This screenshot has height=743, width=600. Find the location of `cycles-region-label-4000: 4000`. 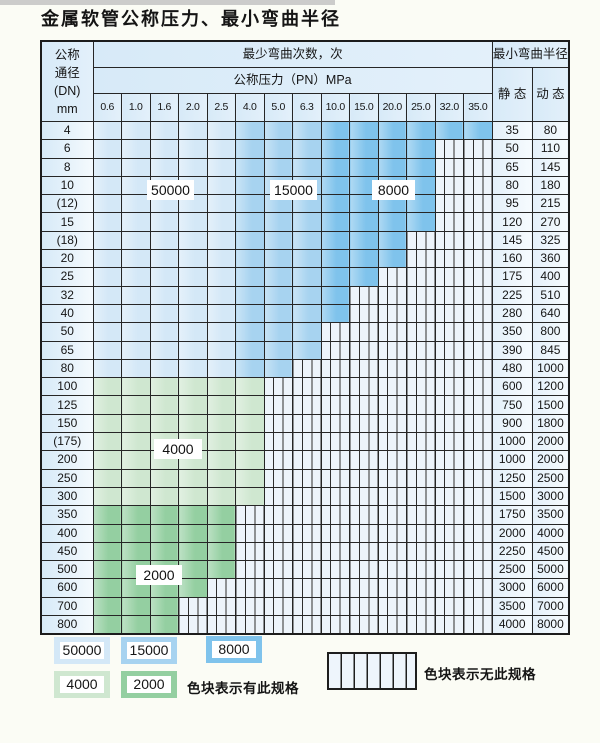

cycles-region-label-4000: 4000 is located at coordinates (178, 449).